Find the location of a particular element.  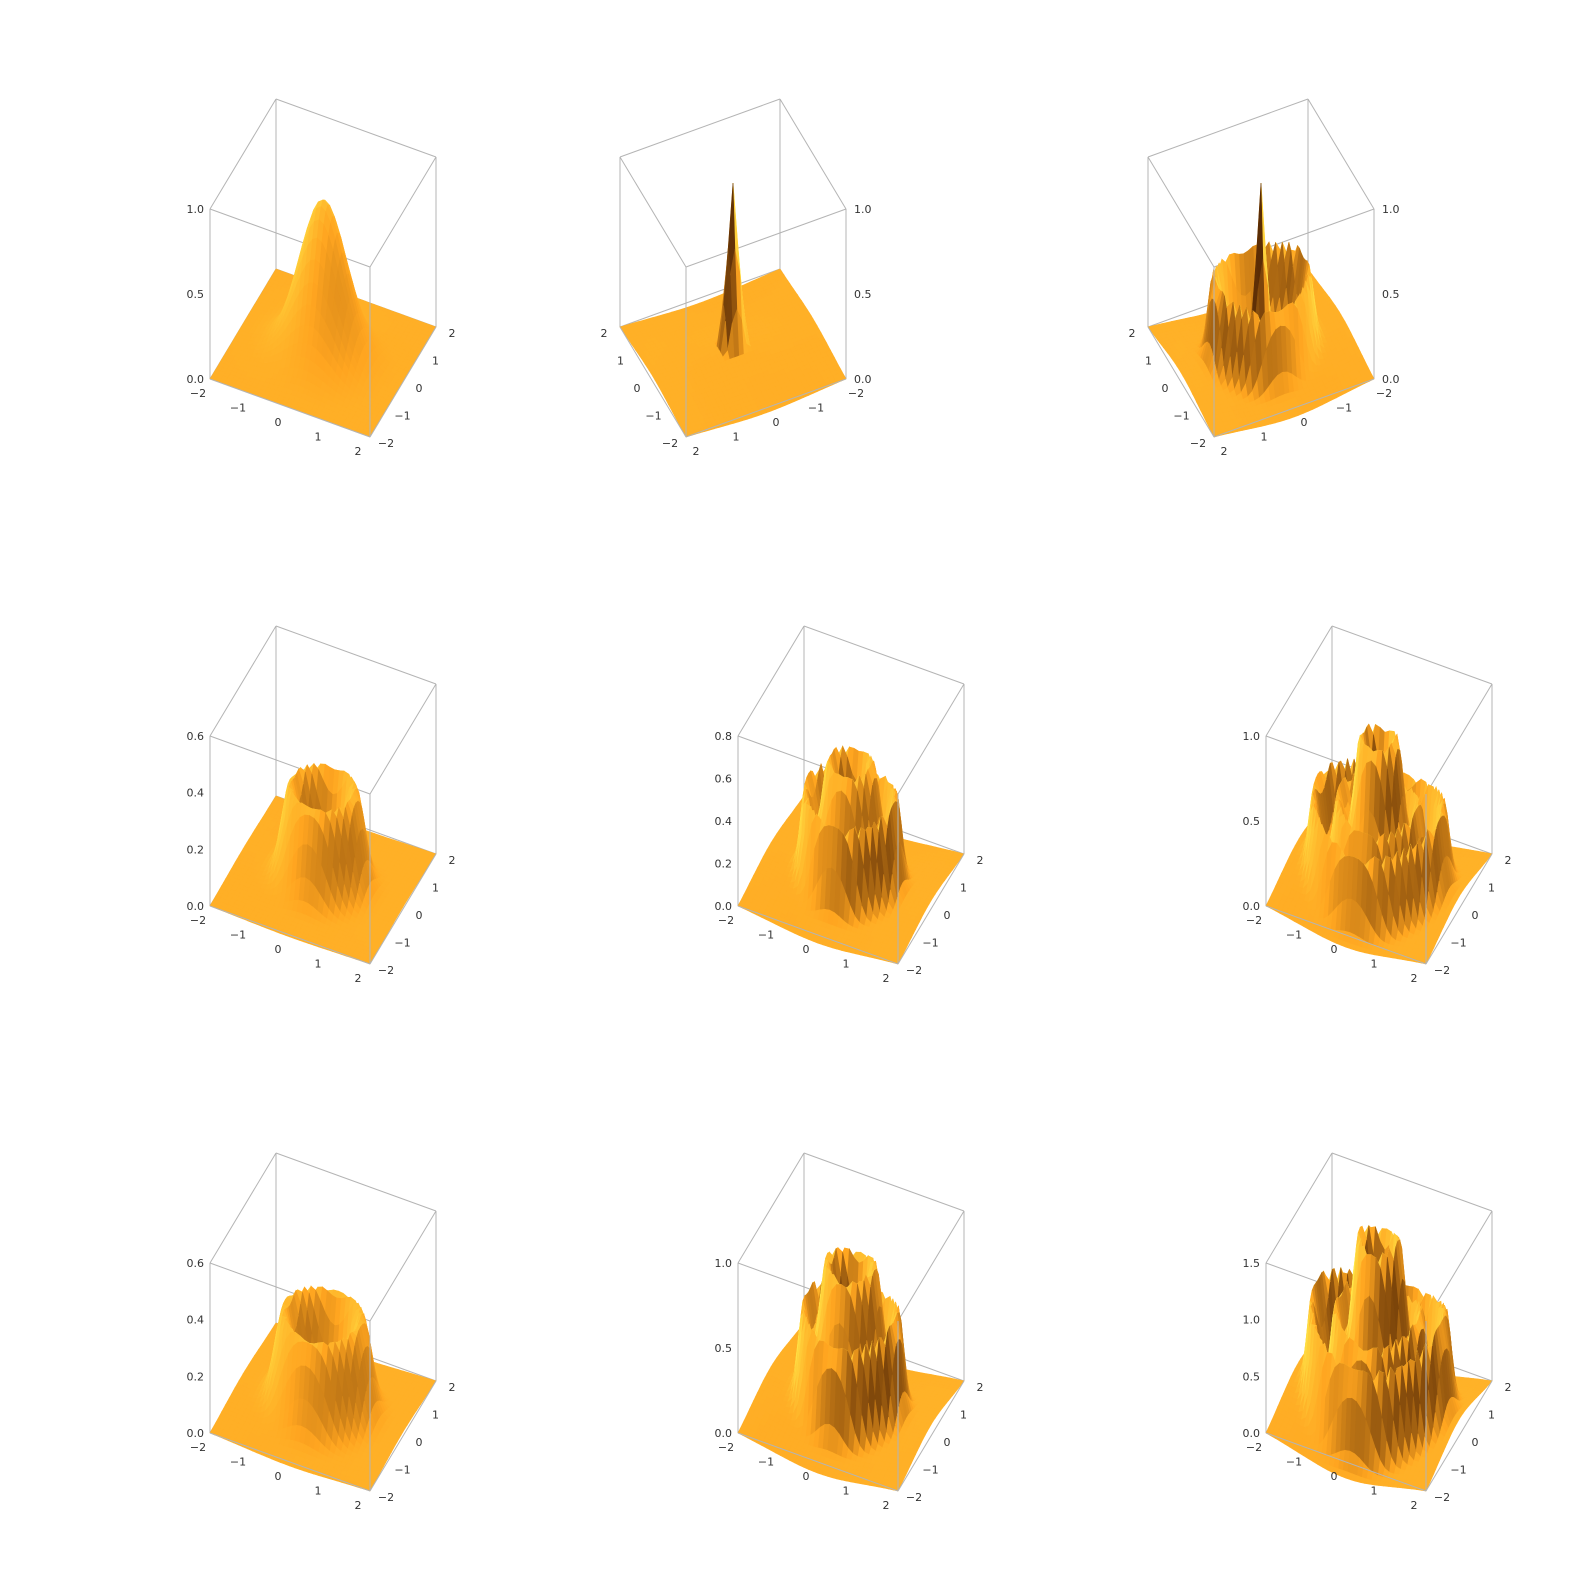

surface-plot-1: −2 −1 0 1 2 −2 −1 0 1 2 0.0 0.5 1.0 is located at coordinates (264, 263).